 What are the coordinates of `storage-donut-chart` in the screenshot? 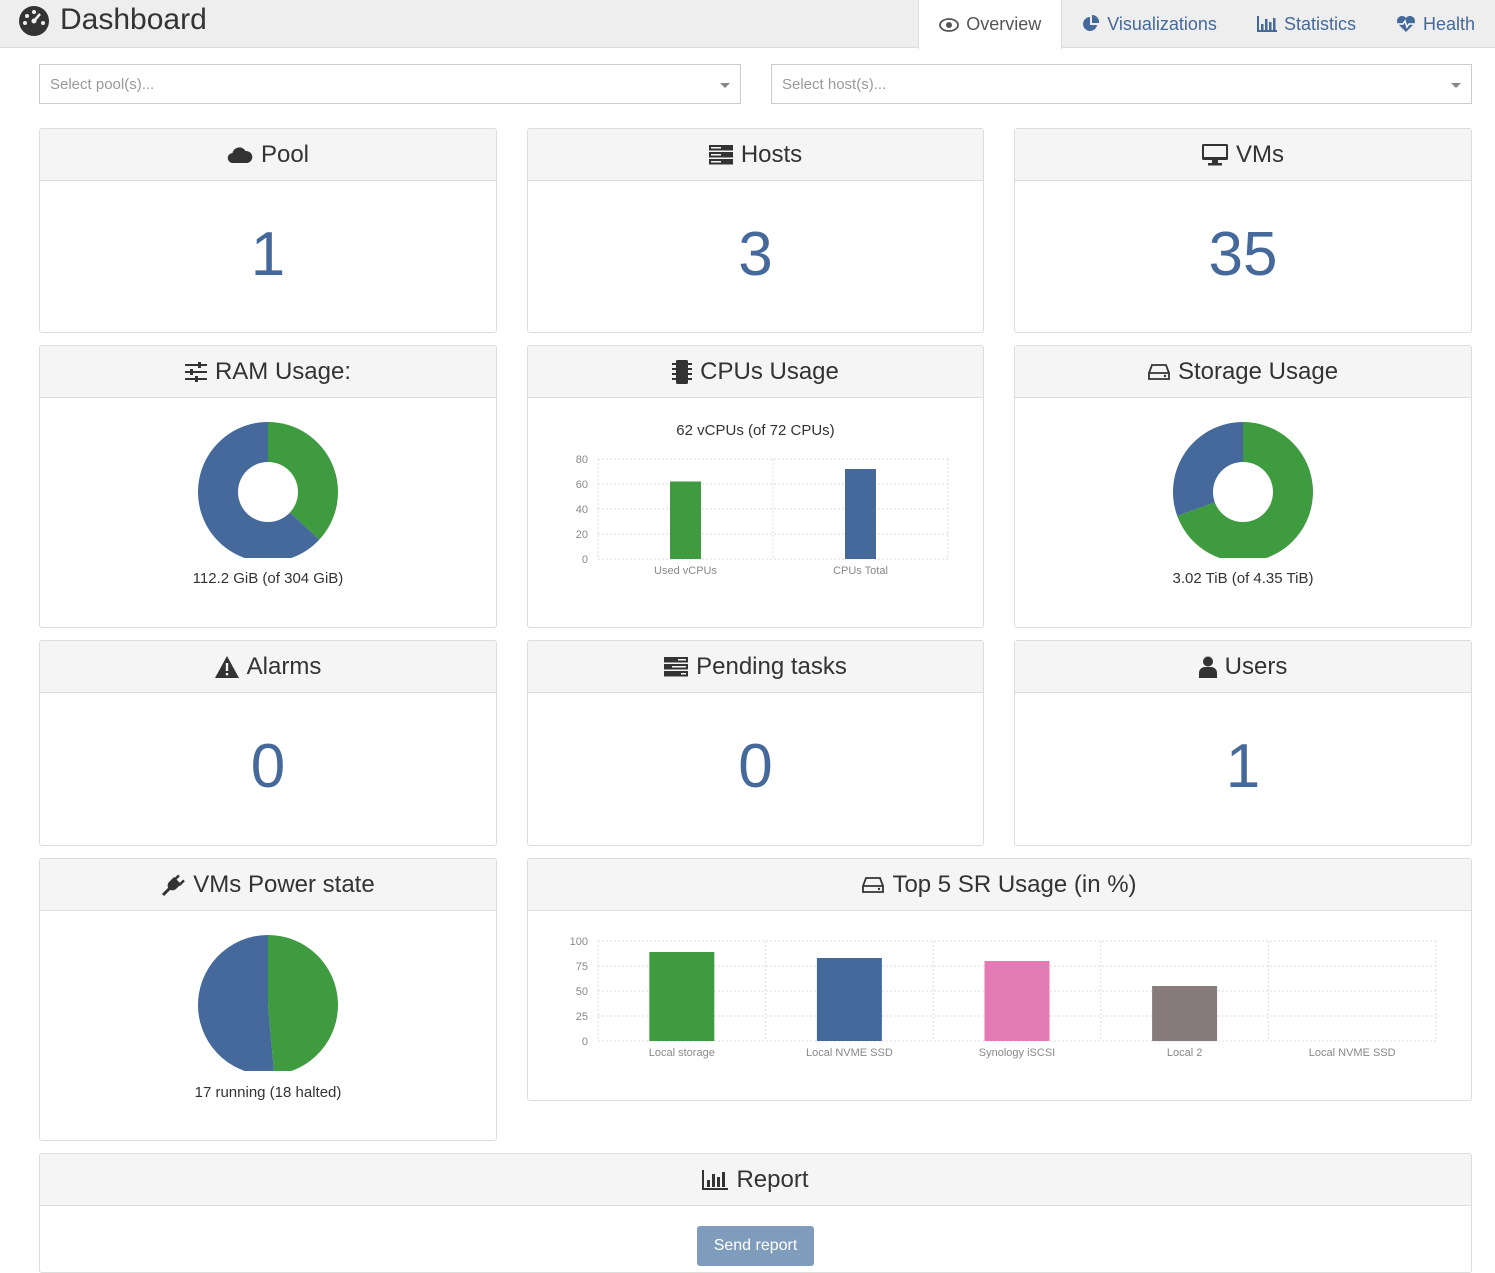 It's located at (1243, 490).